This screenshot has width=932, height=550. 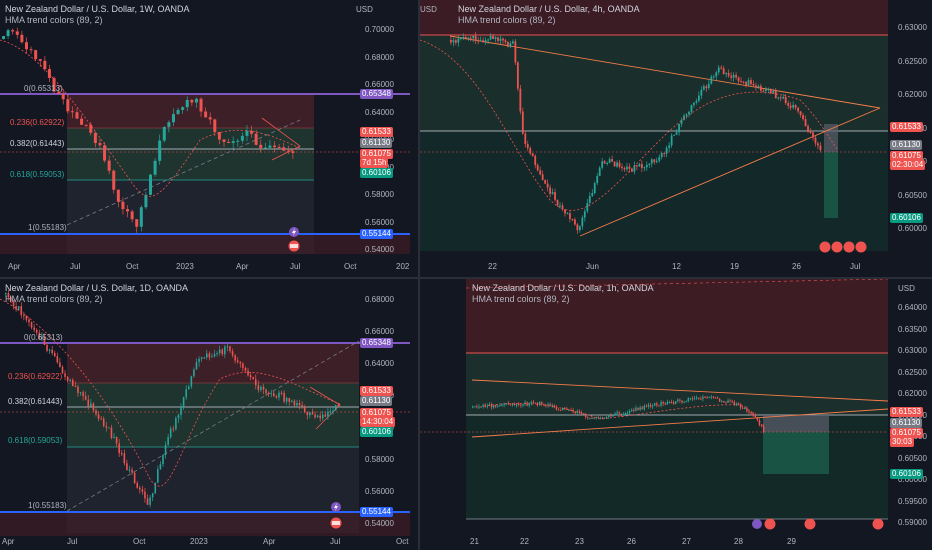 What do you see at coordinates (912, 307) in the screenshot?
I see `price-tick: 0.64000` at bounding box center [912, 307].